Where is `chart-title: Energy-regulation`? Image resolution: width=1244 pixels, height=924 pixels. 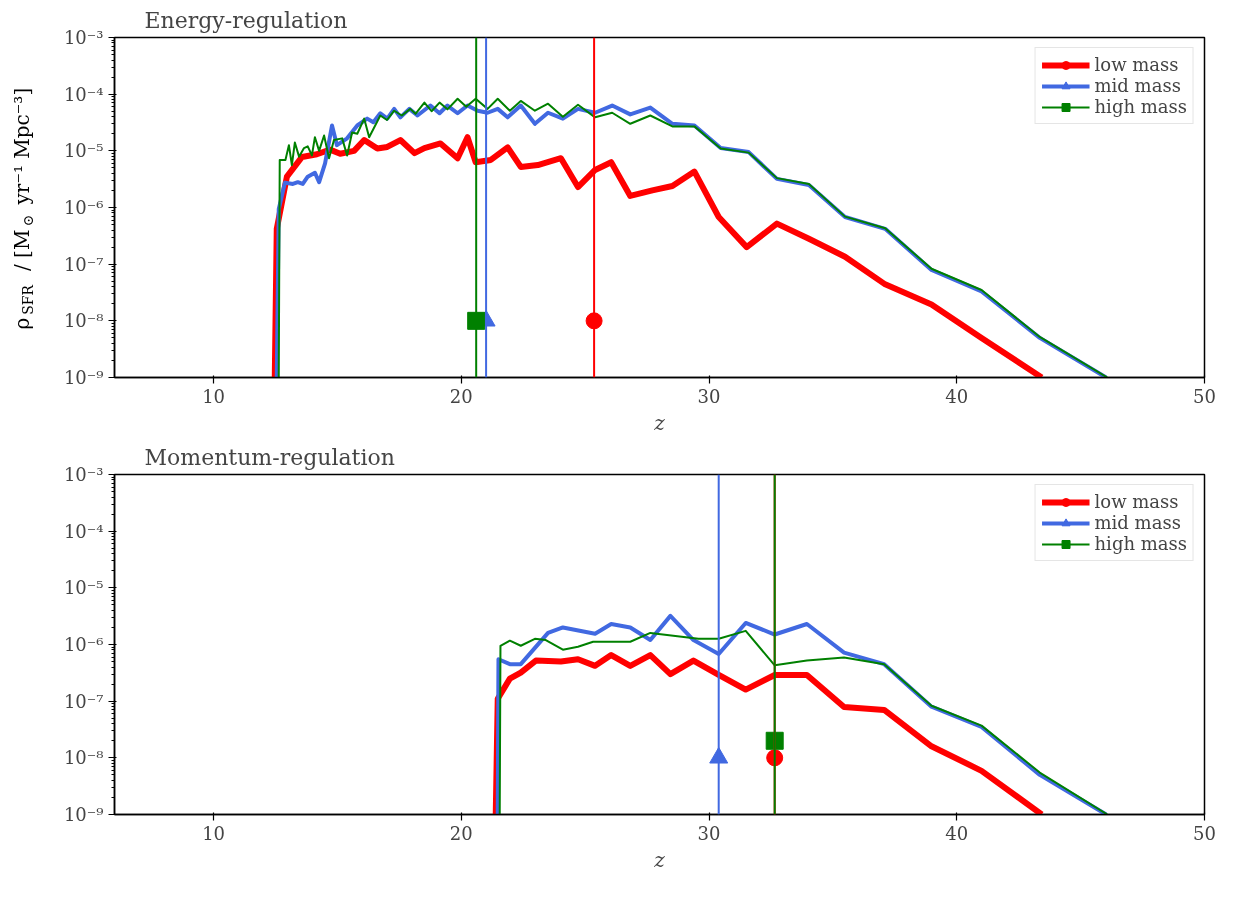
chart-title: Energy-regulation is located at coordinates (246, 20).